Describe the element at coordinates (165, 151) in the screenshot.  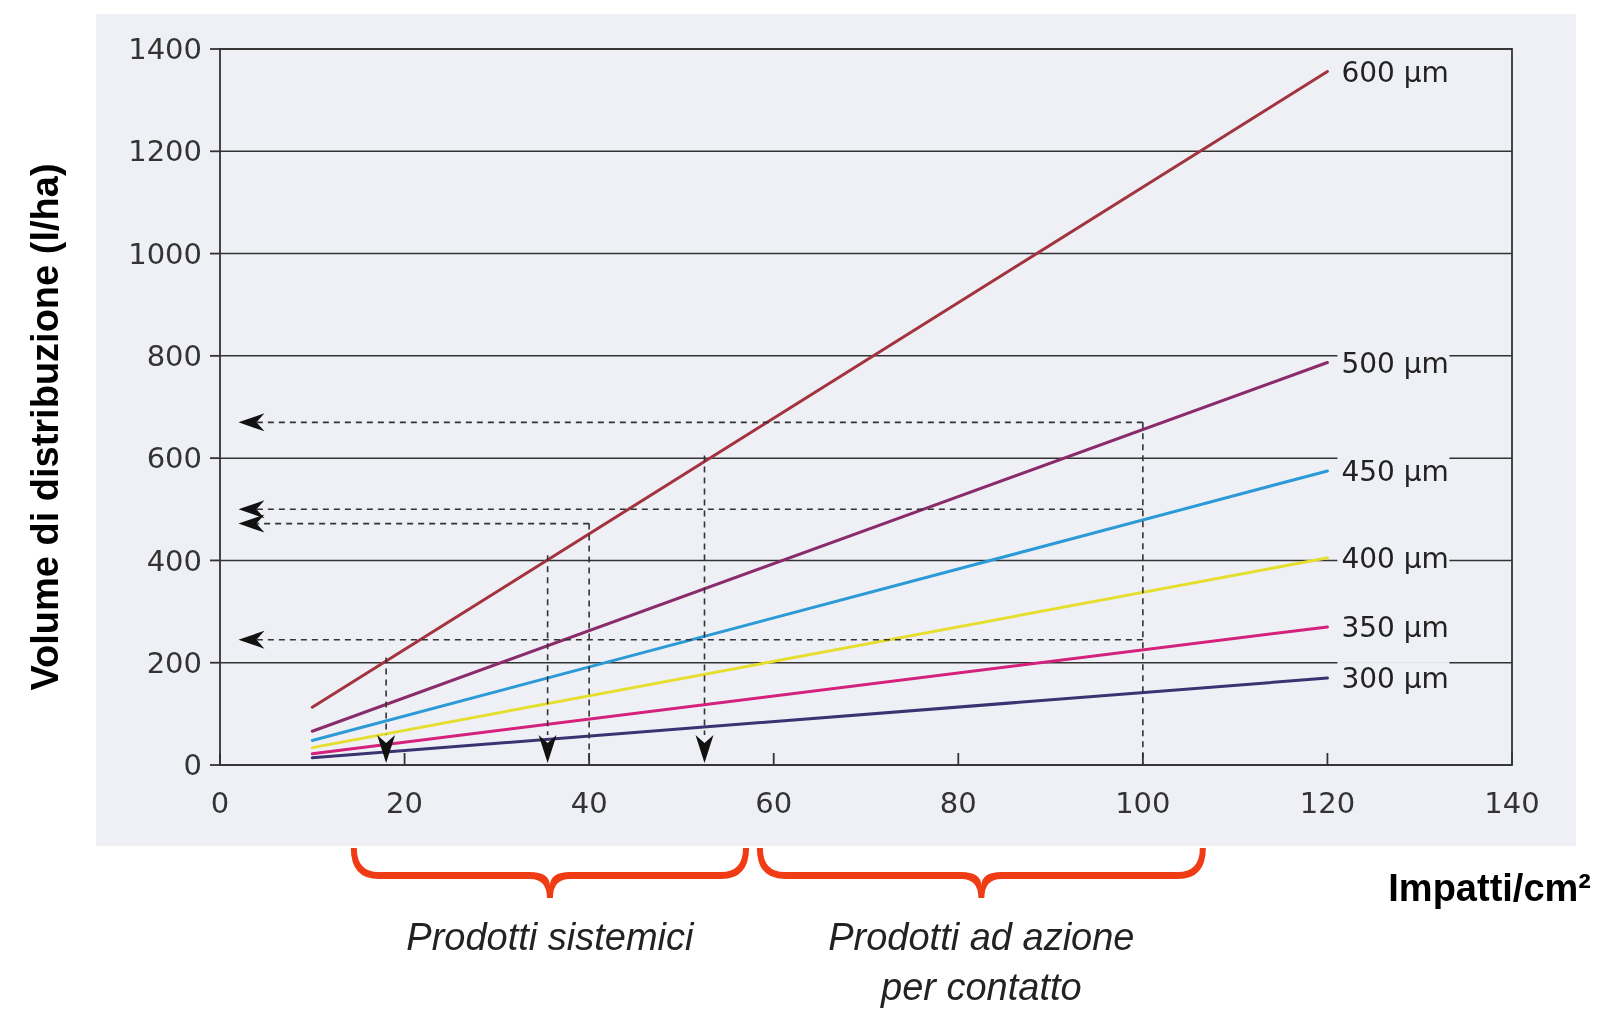
I see `y-tick-label: 1200` at that location.